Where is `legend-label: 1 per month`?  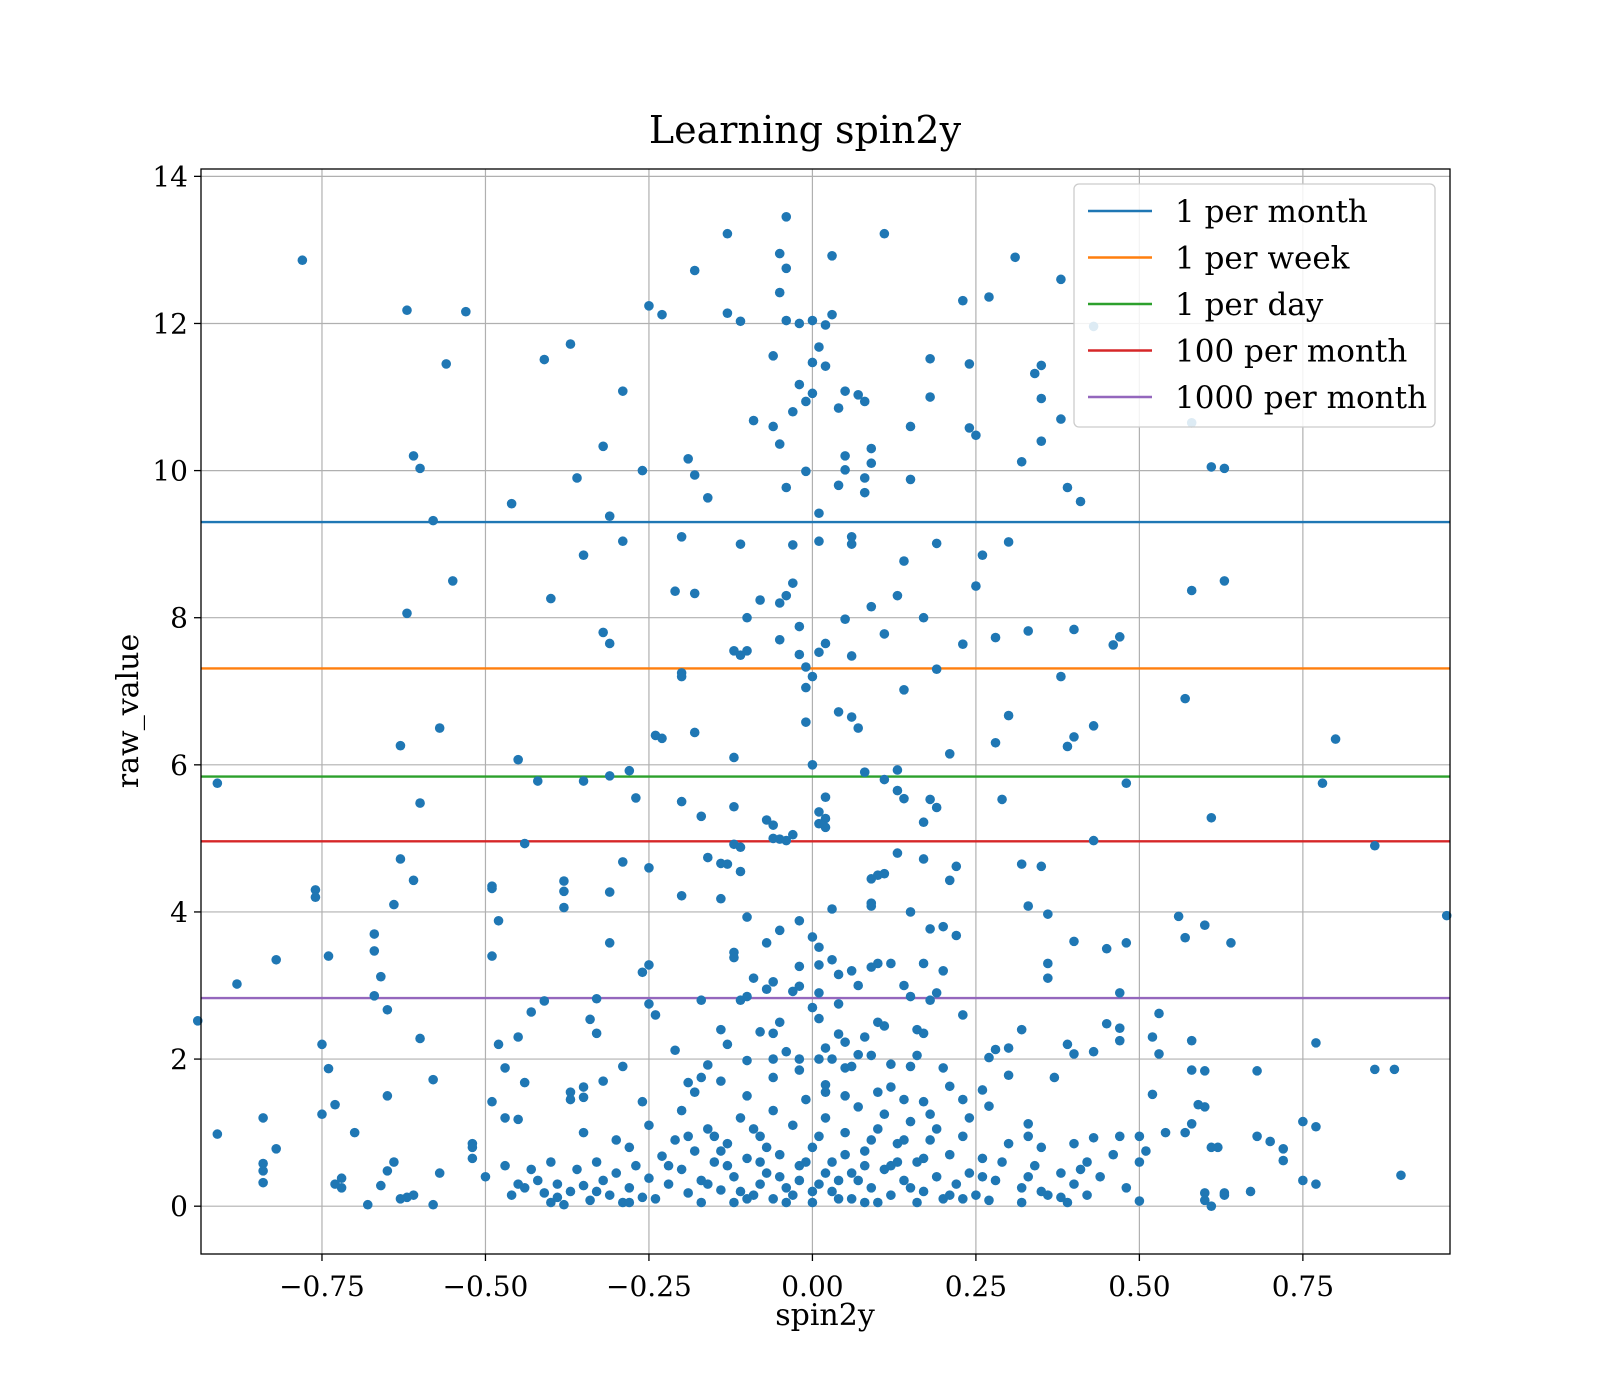 legend-label: 1 per month is located at coordinates (1271, 212).